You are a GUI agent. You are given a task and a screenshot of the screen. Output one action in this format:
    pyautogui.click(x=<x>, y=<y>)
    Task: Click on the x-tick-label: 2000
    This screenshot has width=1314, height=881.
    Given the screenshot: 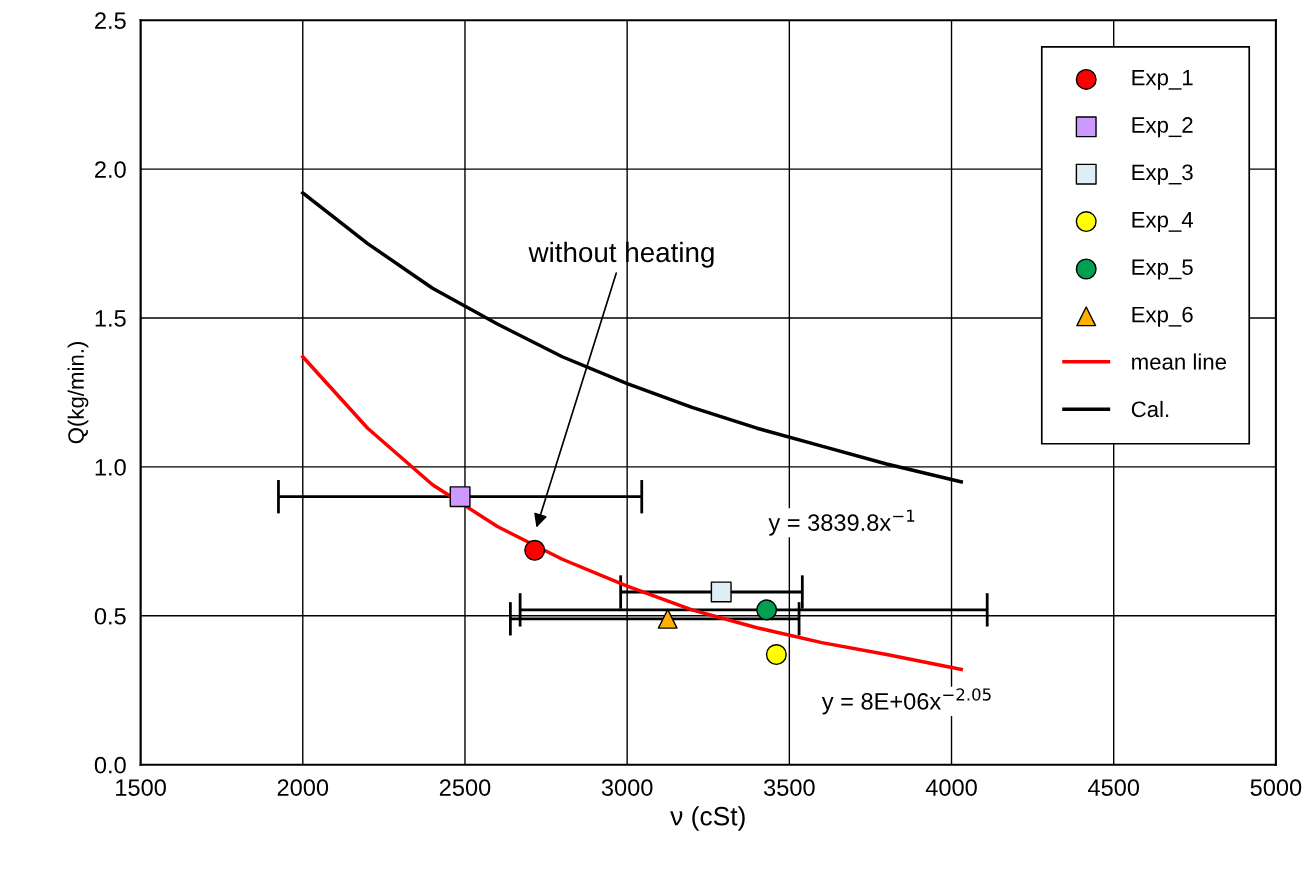 What is the action you would take?
    pyautogui.click(x=303, y=787)
    